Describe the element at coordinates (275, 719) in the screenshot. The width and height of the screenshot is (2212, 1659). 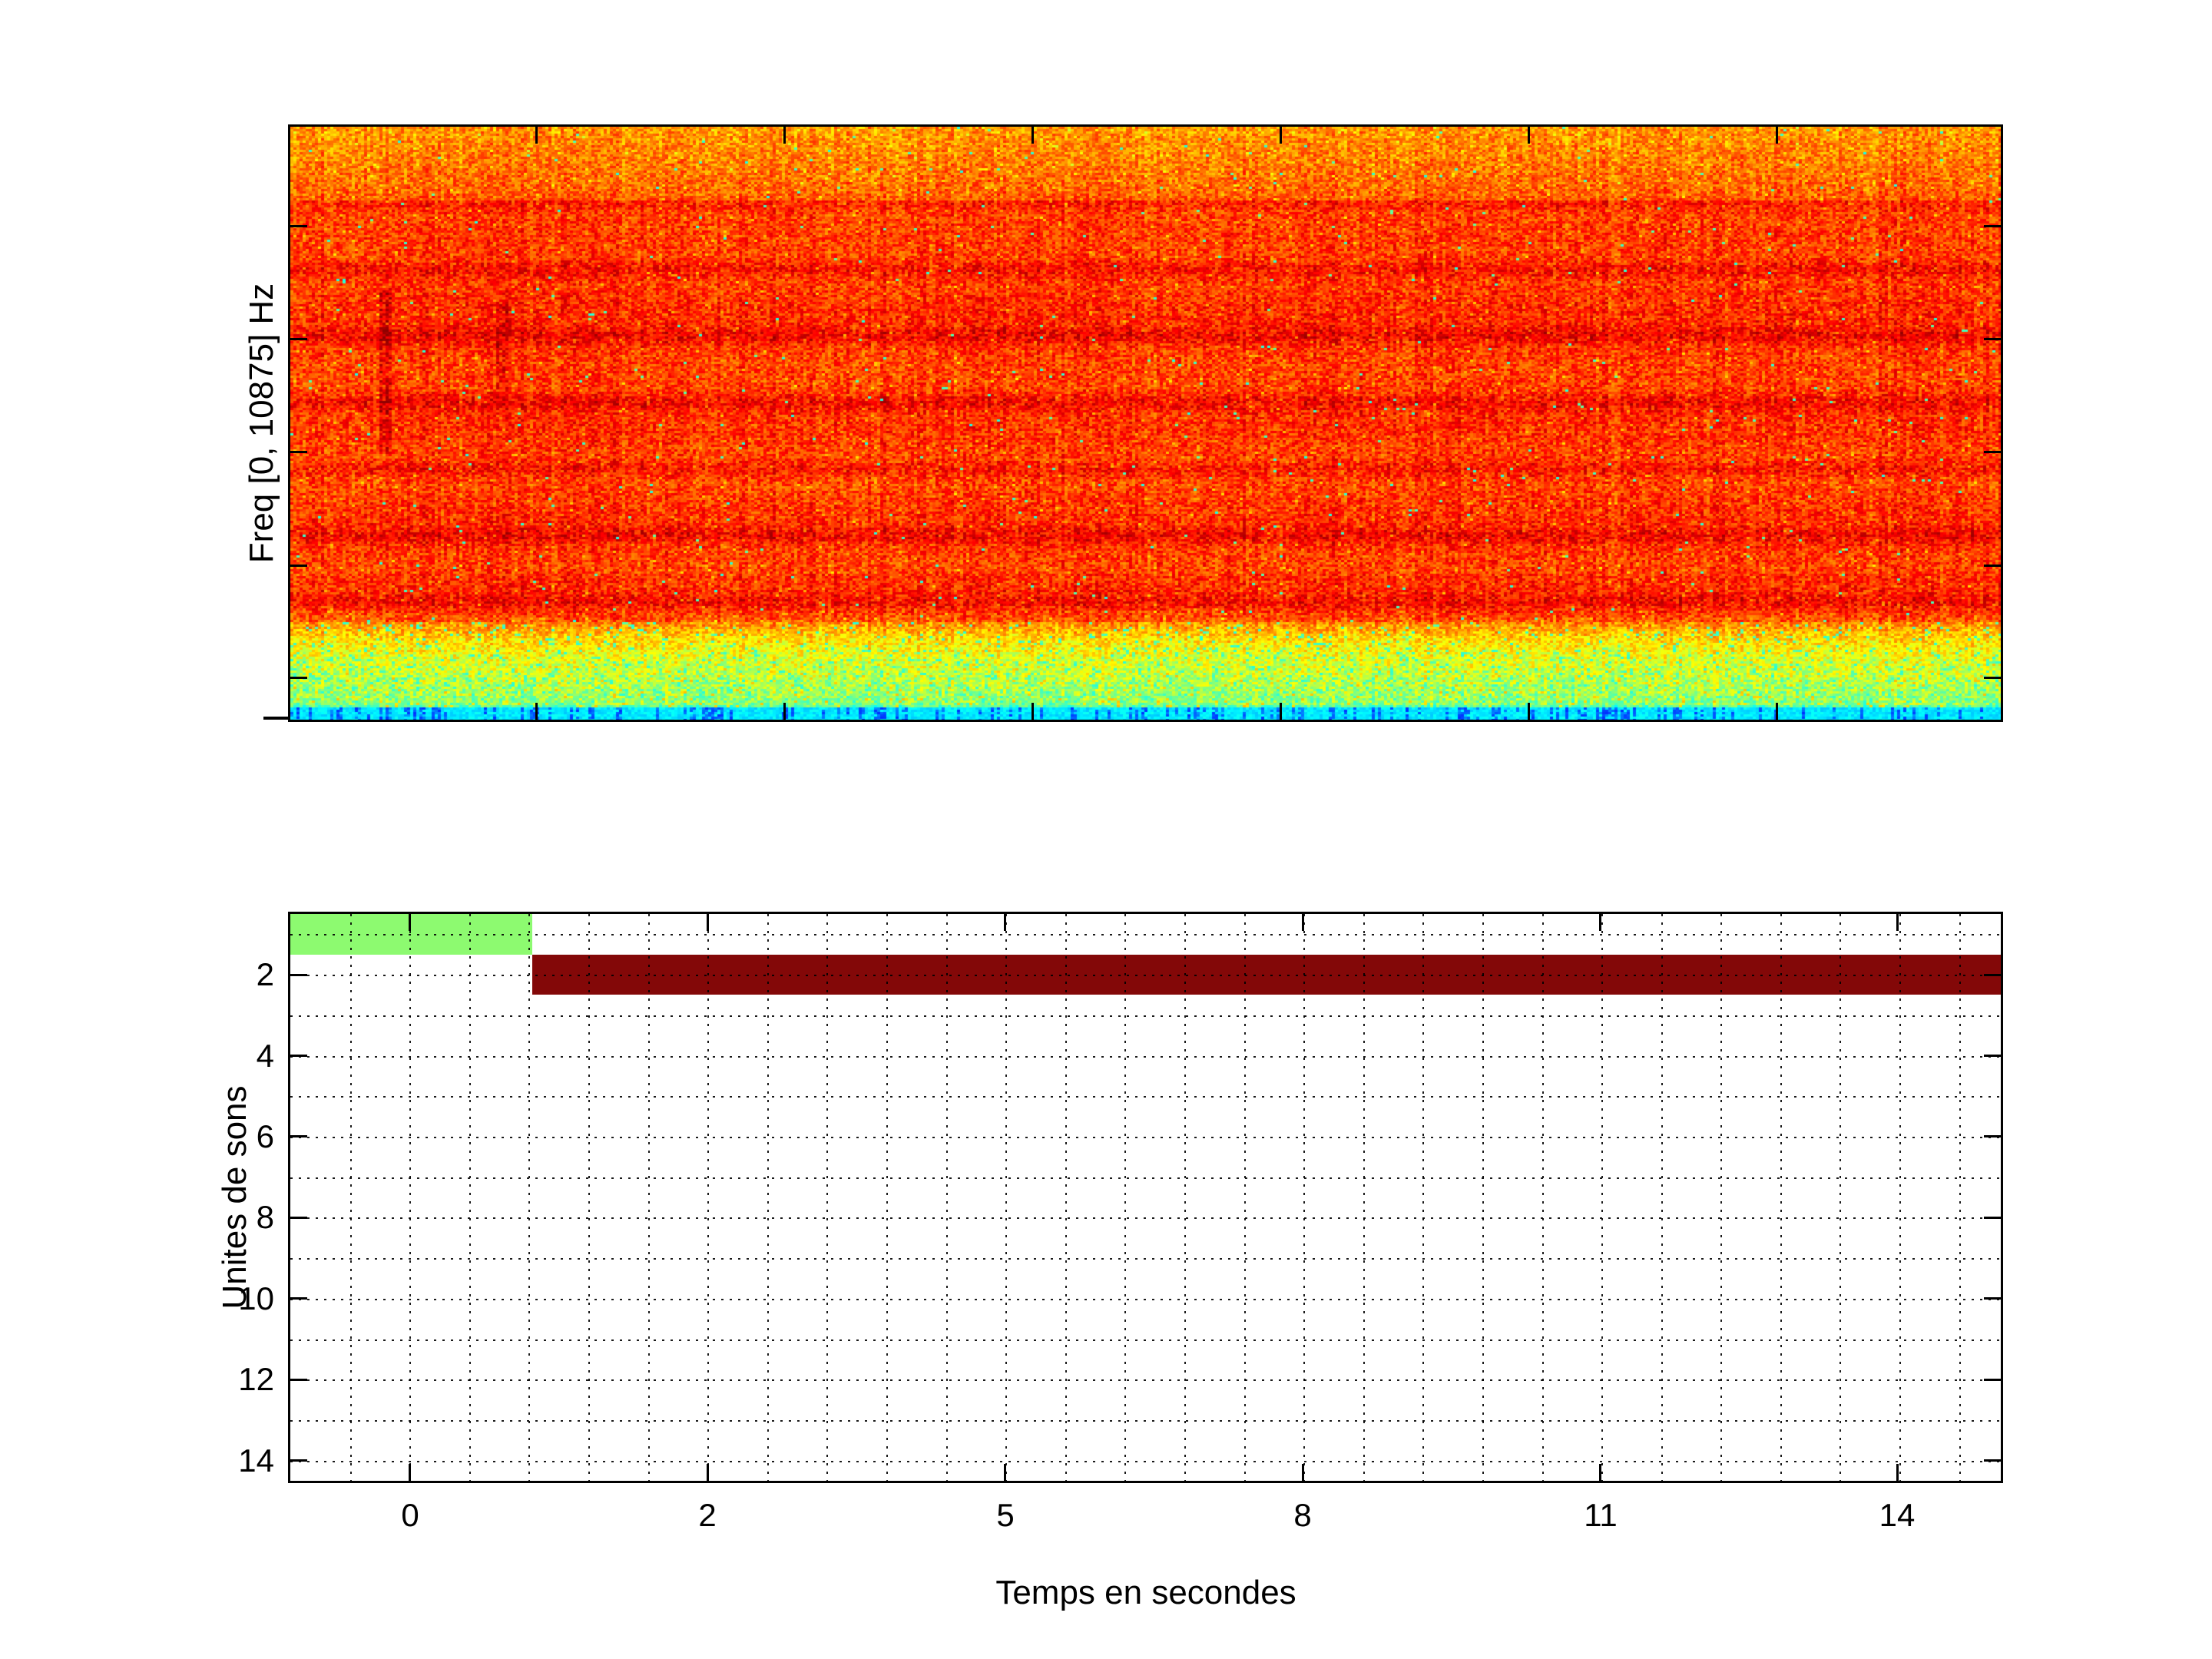
I see `spectrogram-corner-tick` at that location.